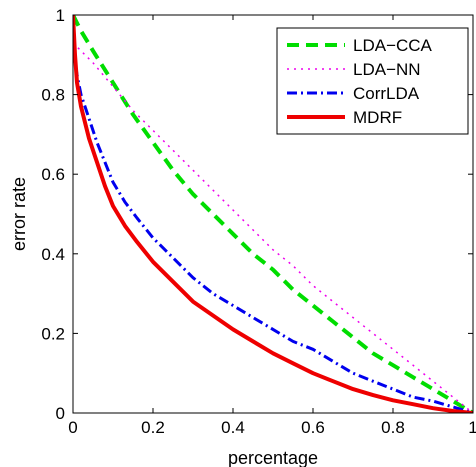 Image resolution: width=476 pixels, height=467 pixels. Describe the element at coordinates (60, 413) in the screenshot. I see `y-tick-label: 0` at that location.